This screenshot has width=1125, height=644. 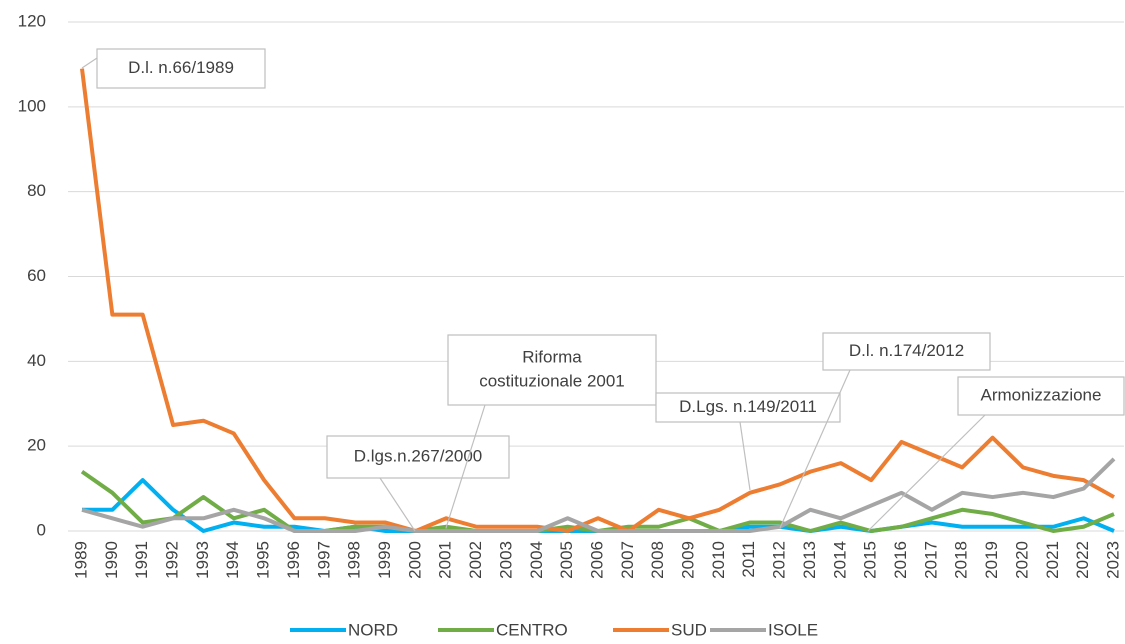 What do you see at coordinates (263, 560) in the screenshot?
I see `x-tick-label: 1995` at bounding box center [263, 560].